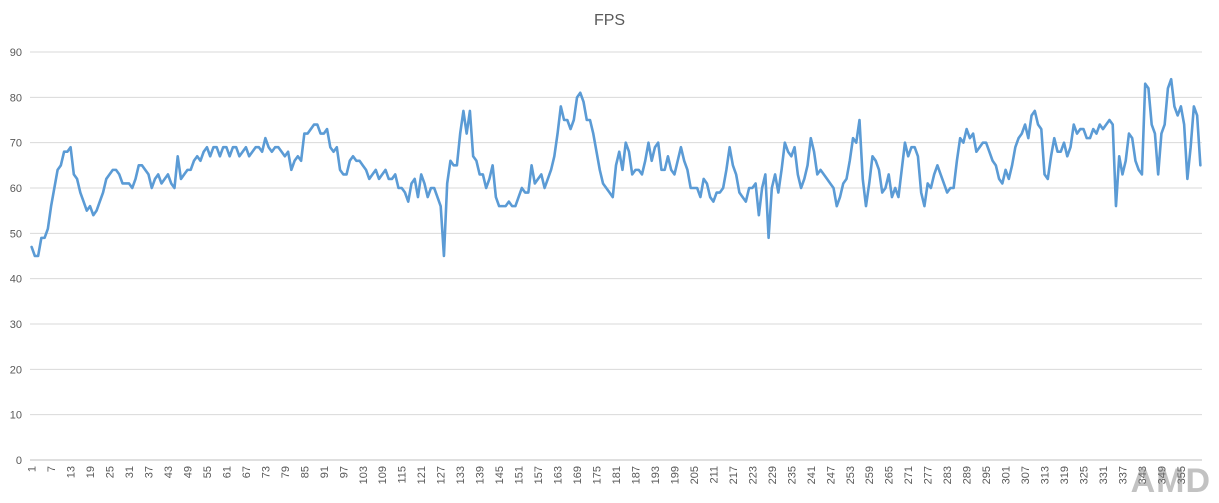 This screenshot has width=1219, height=503. Describe the element at coordinates (16, 416) in the screenshot. I see `y-tick-label: 10` at that location.